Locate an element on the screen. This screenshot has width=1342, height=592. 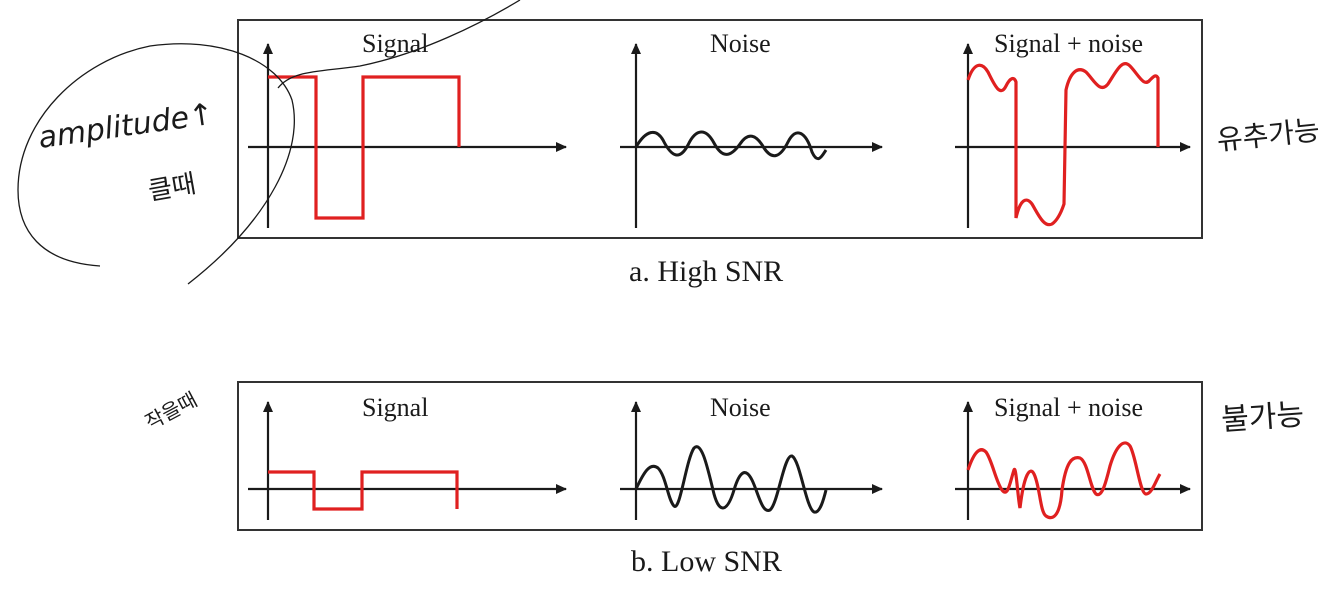
high-noise-wave is located at coordinates (731, 145).